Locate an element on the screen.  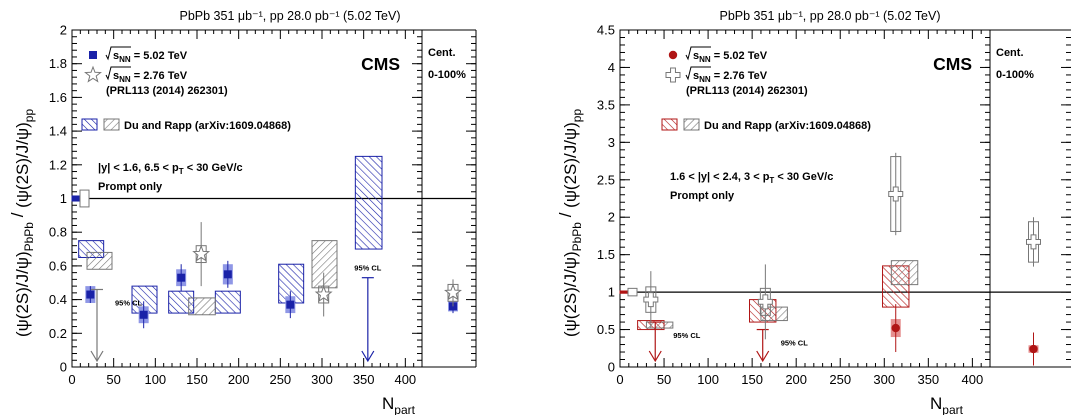
y-tick-label: 0.5 is located at coordinates (606, 329).